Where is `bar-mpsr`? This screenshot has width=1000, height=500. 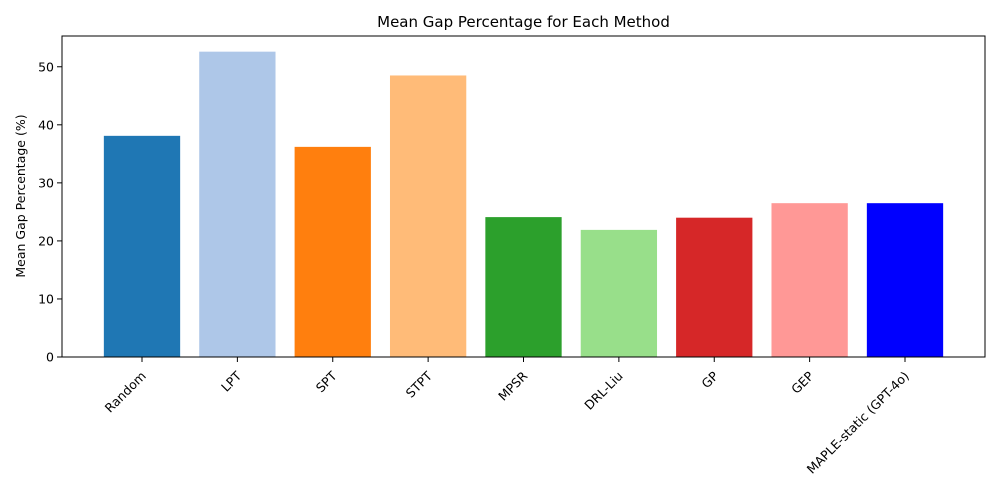
bar-mpsr is located at coordinates (523, 287).